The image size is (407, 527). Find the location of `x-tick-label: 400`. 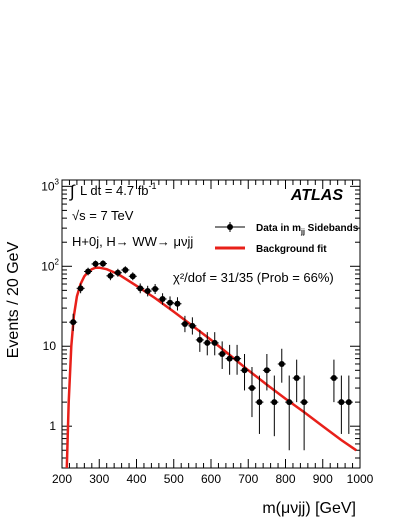

x-tick-label: 400 is located at coordinates (136, 479).